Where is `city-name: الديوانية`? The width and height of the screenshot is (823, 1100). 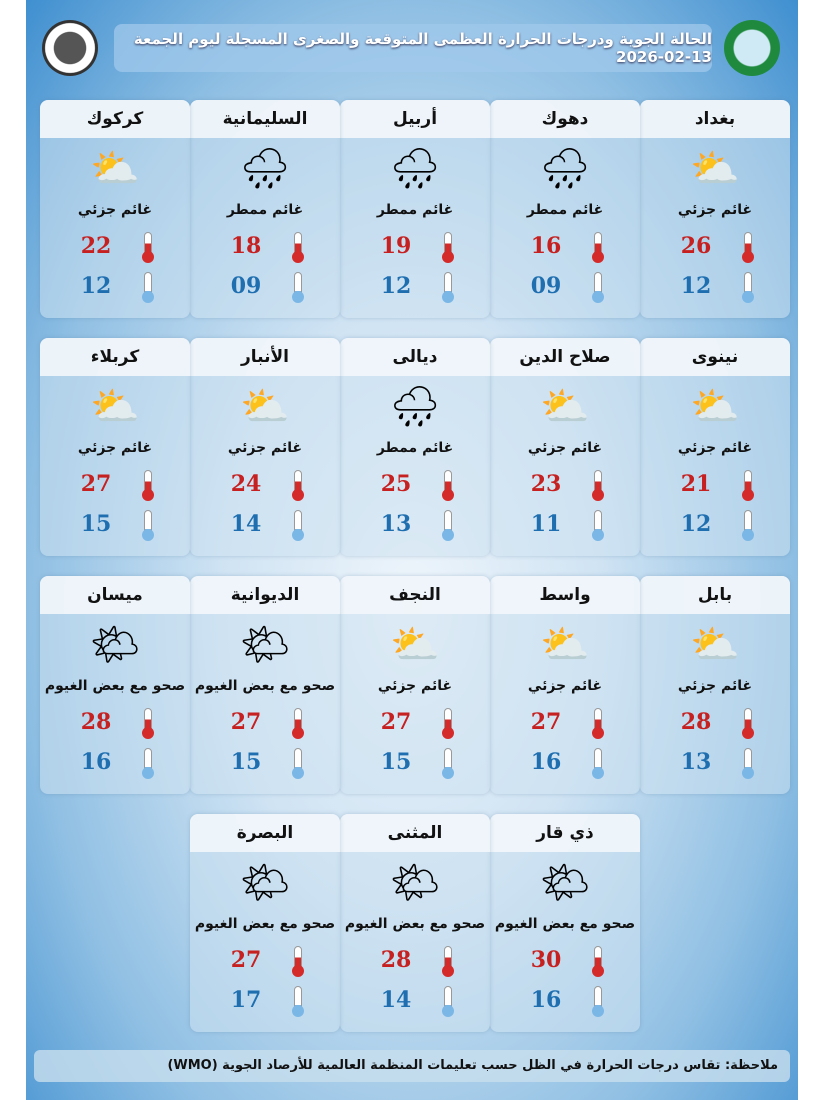
city-name: الديوانية is located at coordinates (265, 595).